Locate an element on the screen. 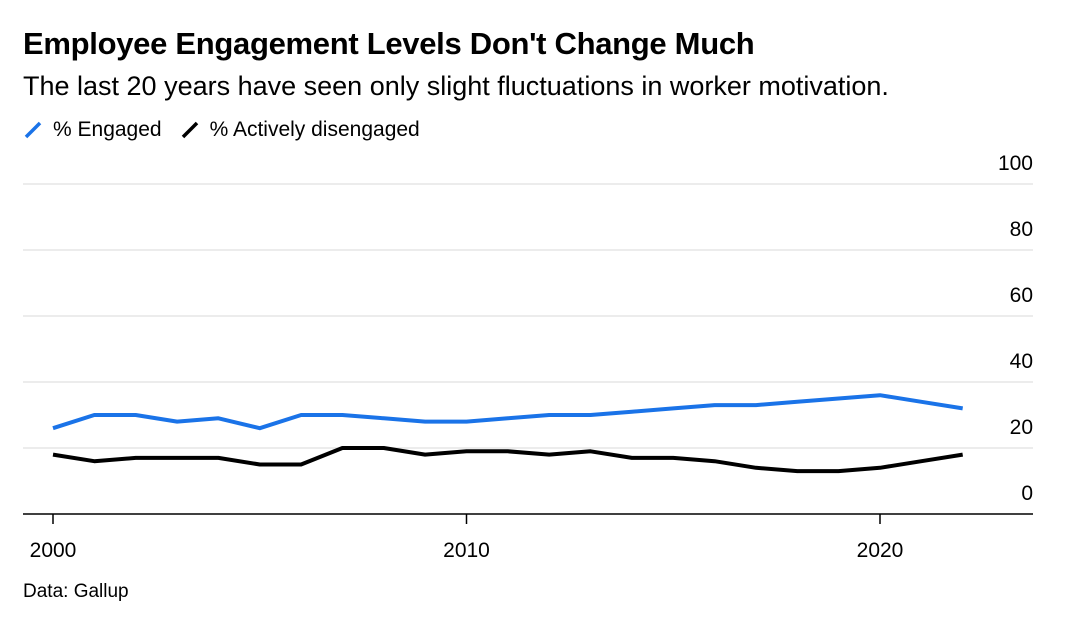  series-line-engaged is located at coordinates (508, 412).